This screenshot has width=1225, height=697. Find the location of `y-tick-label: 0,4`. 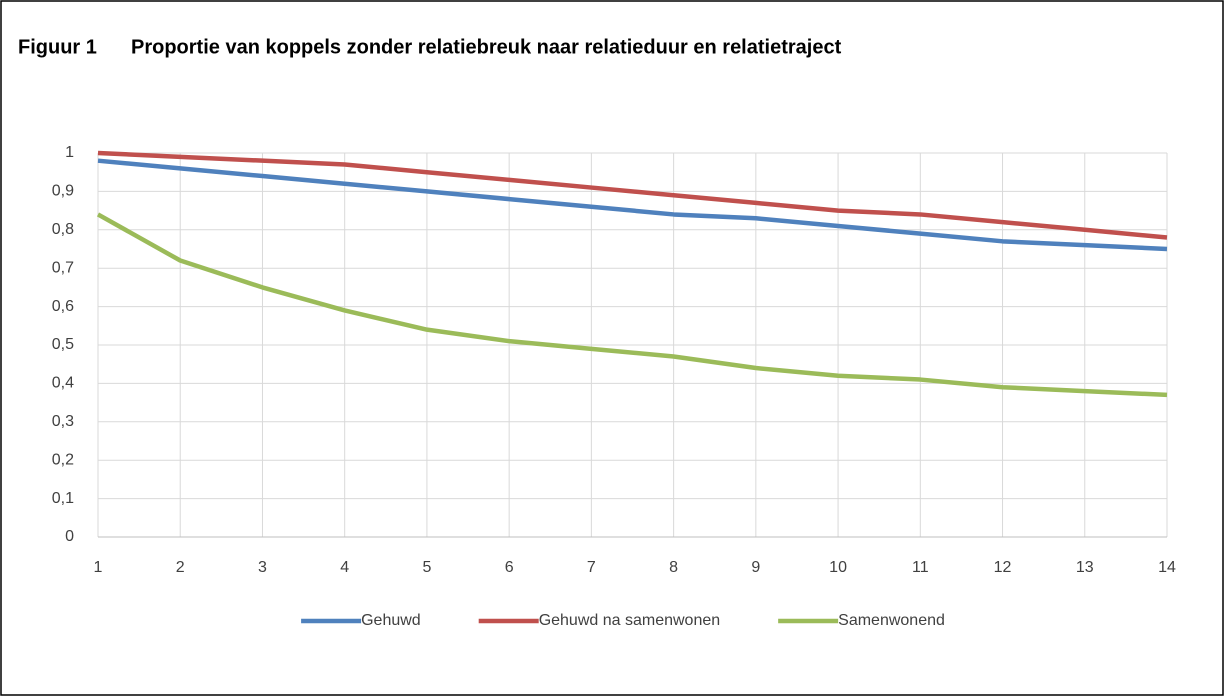

y-tick-label: 0,4 is located at coordinates (63, 383).